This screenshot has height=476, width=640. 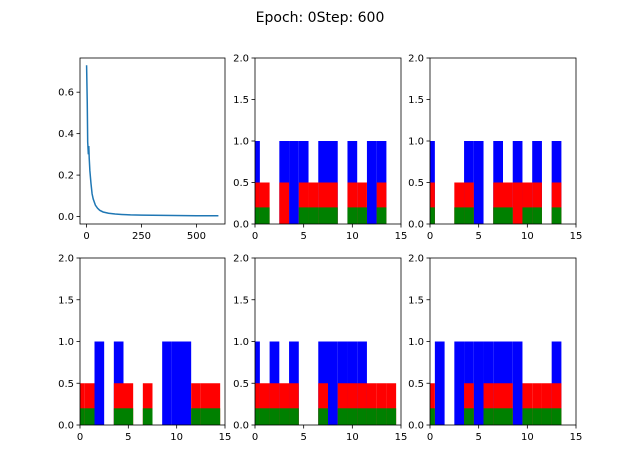 What do you see at coordinates (66, 176) in the screenshot?
I see `y-tick-label: 0.2` at bounding box center [66, 176].